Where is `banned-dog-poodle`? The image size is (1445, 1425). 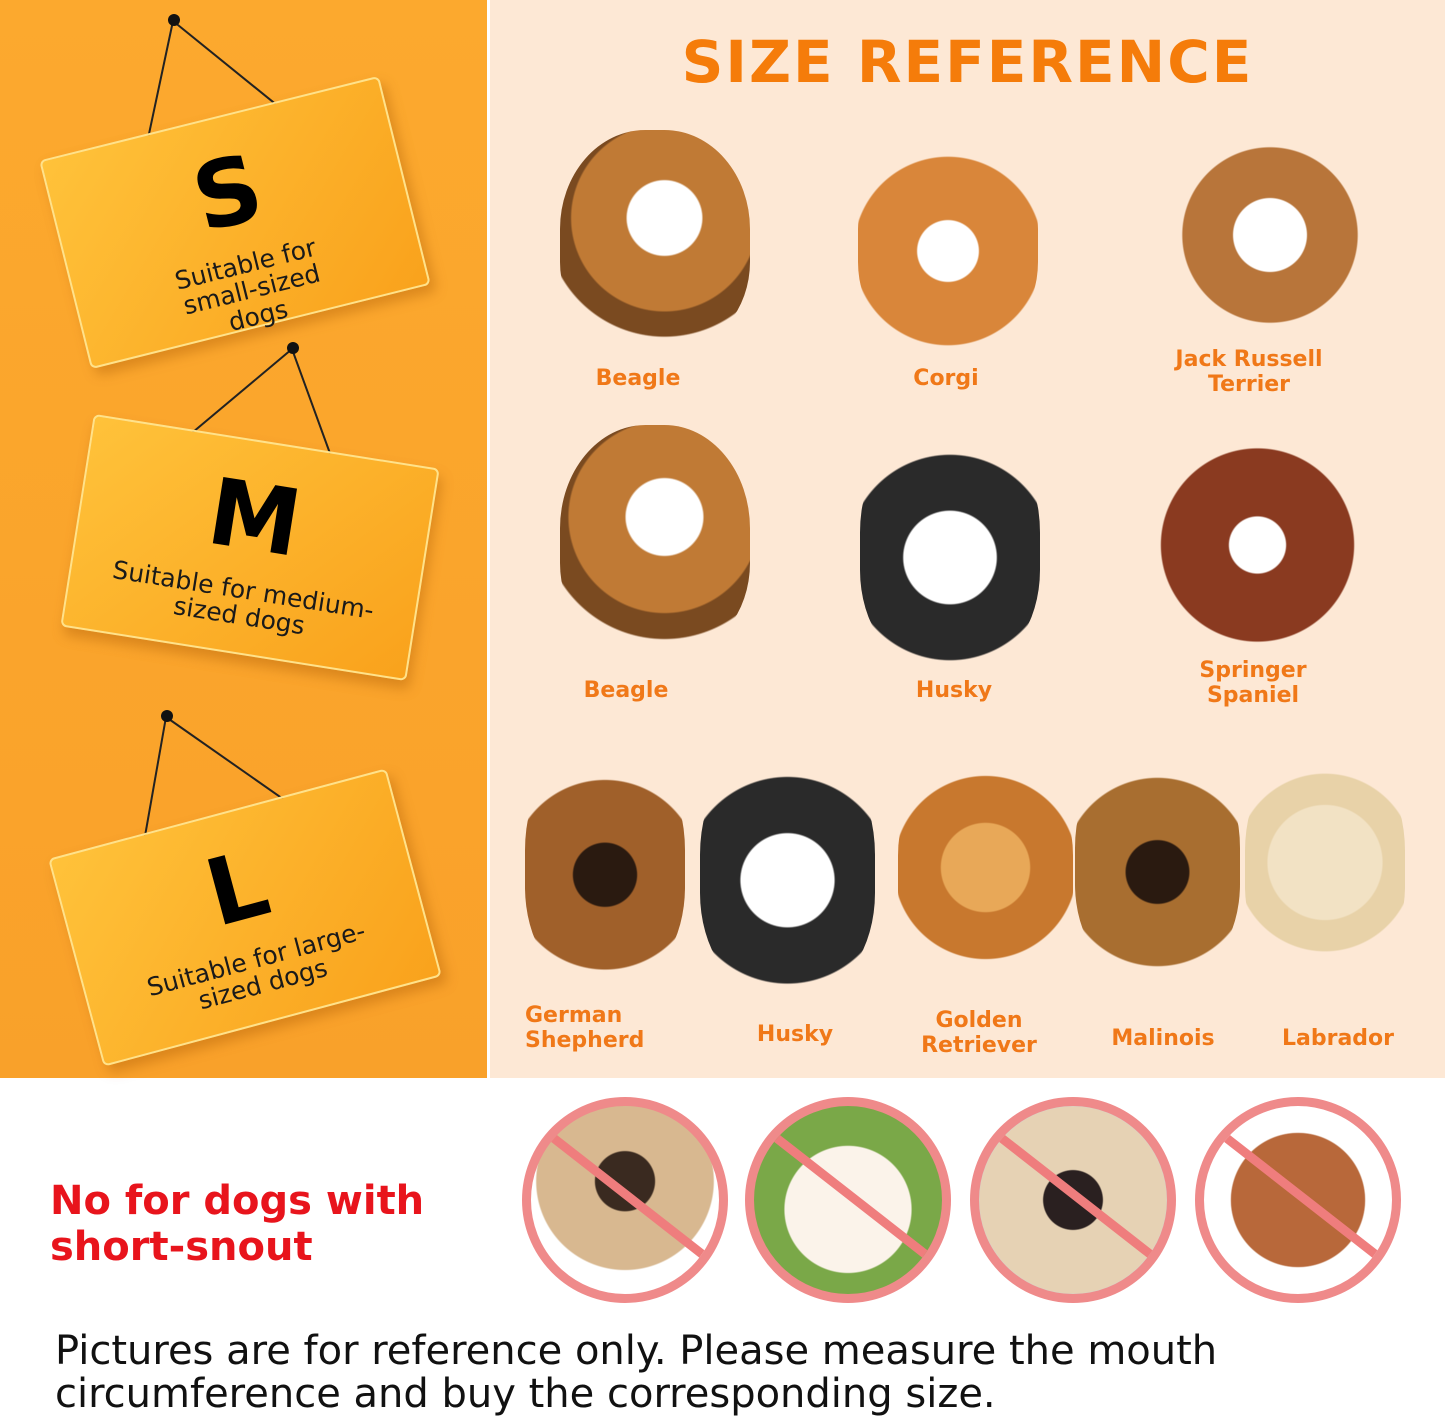
banned-dog-poodle is located at coordinates (1298, 1200).